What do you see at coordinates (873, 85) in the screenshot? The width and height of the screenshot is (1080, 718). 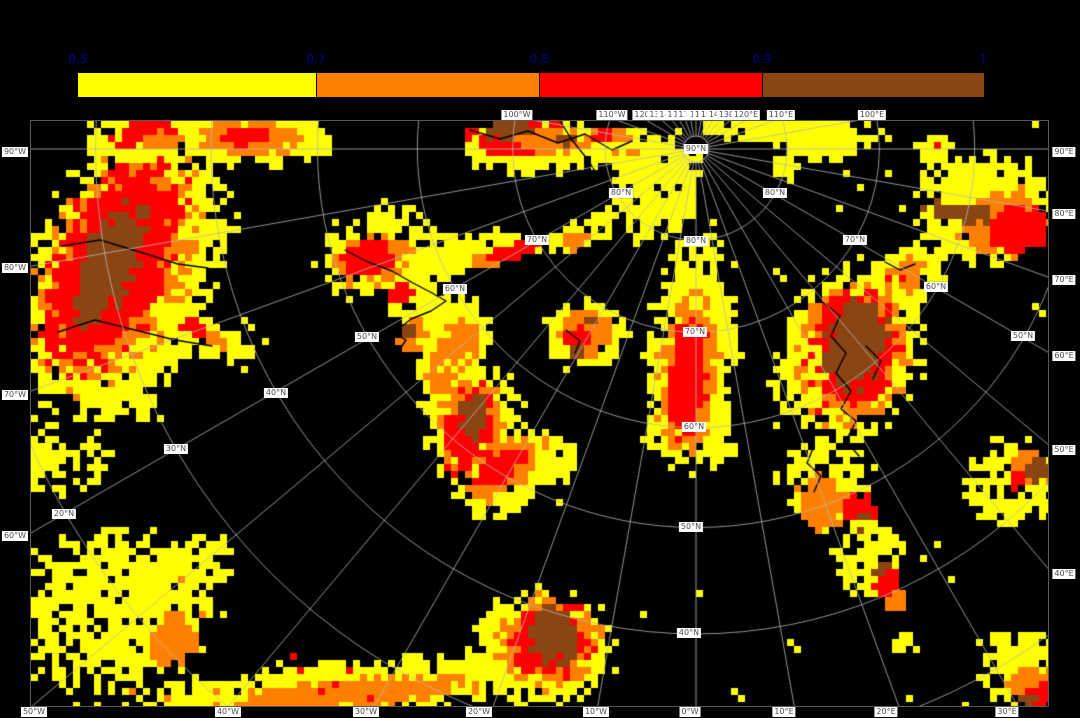 I see `colorbar-segment-0.9-1` at bounding box center [873, 85].